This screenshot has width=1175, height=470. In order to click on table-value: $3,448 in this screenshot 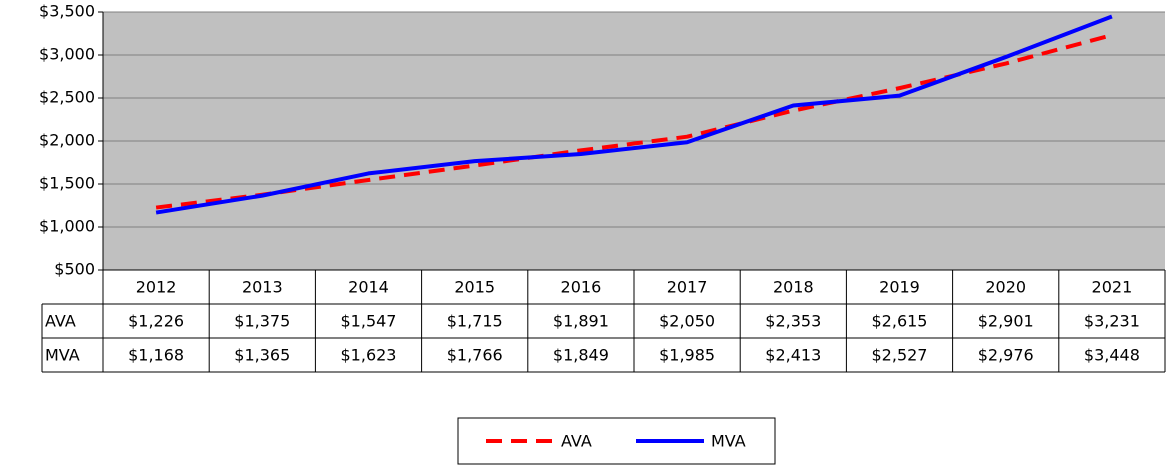, I will do `click(1112, 355)`.